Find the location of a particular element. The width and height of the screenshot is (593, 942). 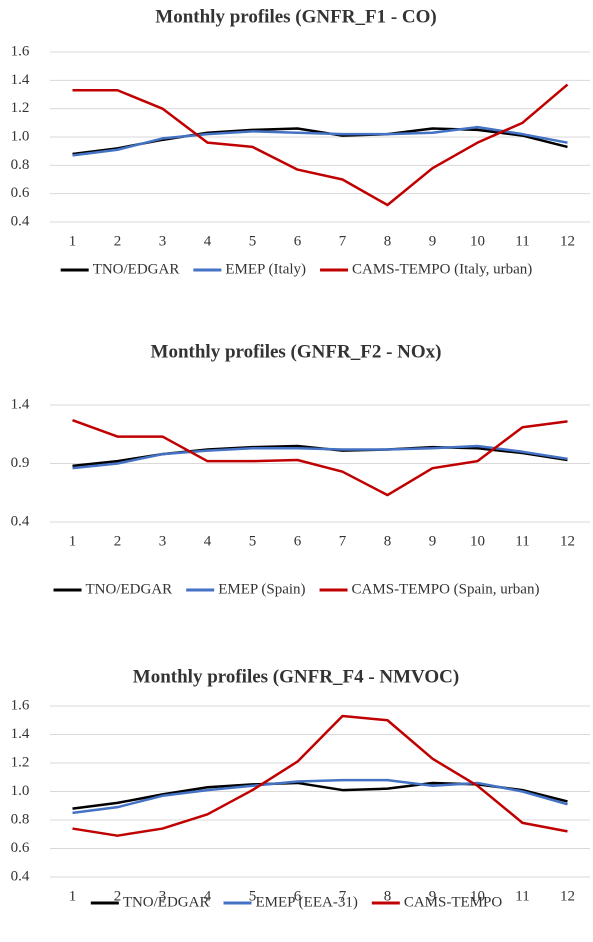

legend-label: CAMS-TEMPO (Spain, urban) is located at coordinates (446, 589).